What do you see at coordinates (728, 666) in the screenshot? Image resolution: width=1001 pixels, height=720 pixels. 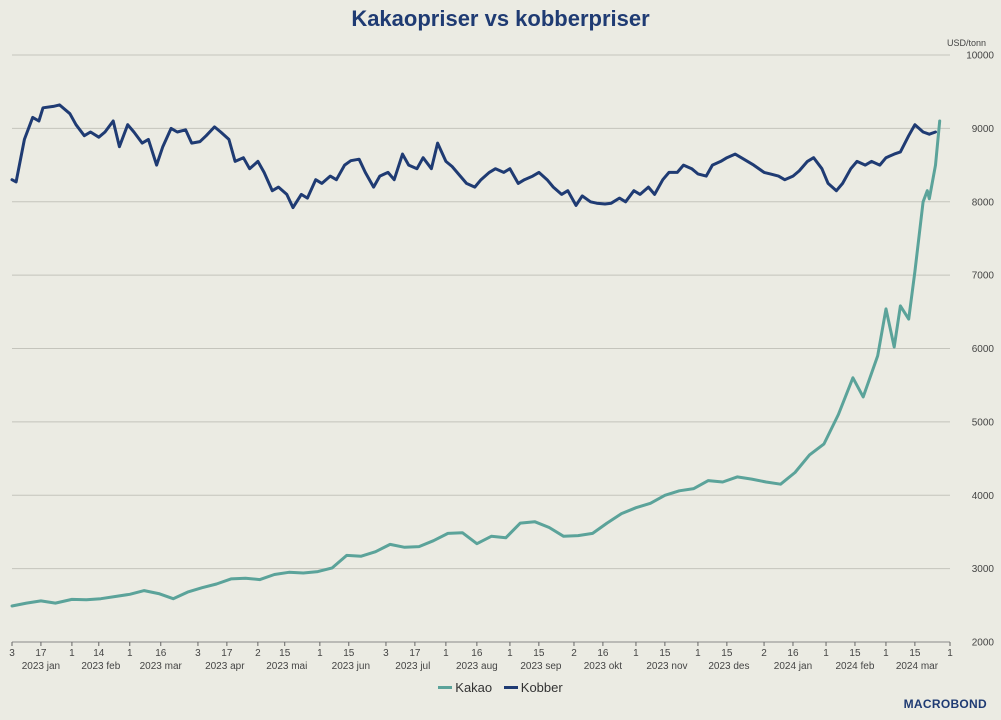 I see `x-month-label: 2023 des` at bounding box center [728, 666].